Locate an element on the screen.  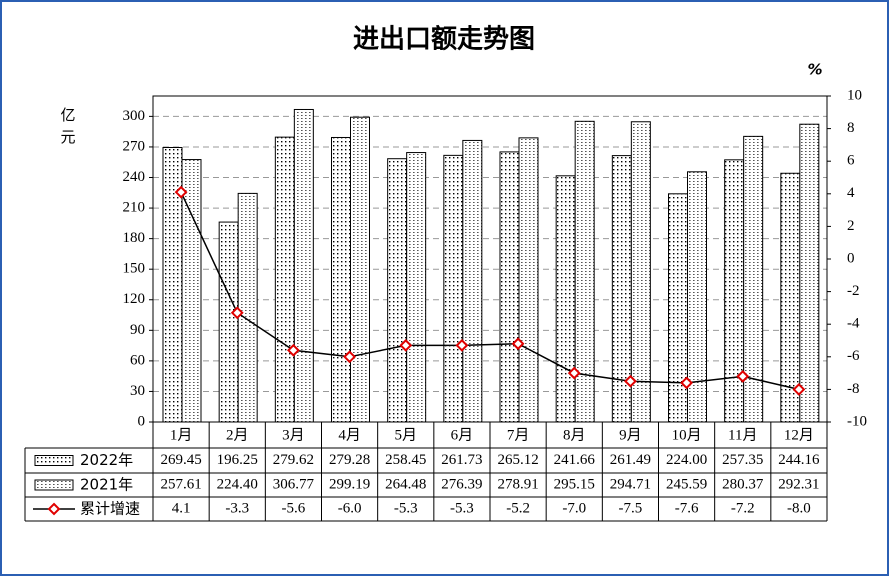
table-cell: 224.00 is located at coordinates (686, 460).